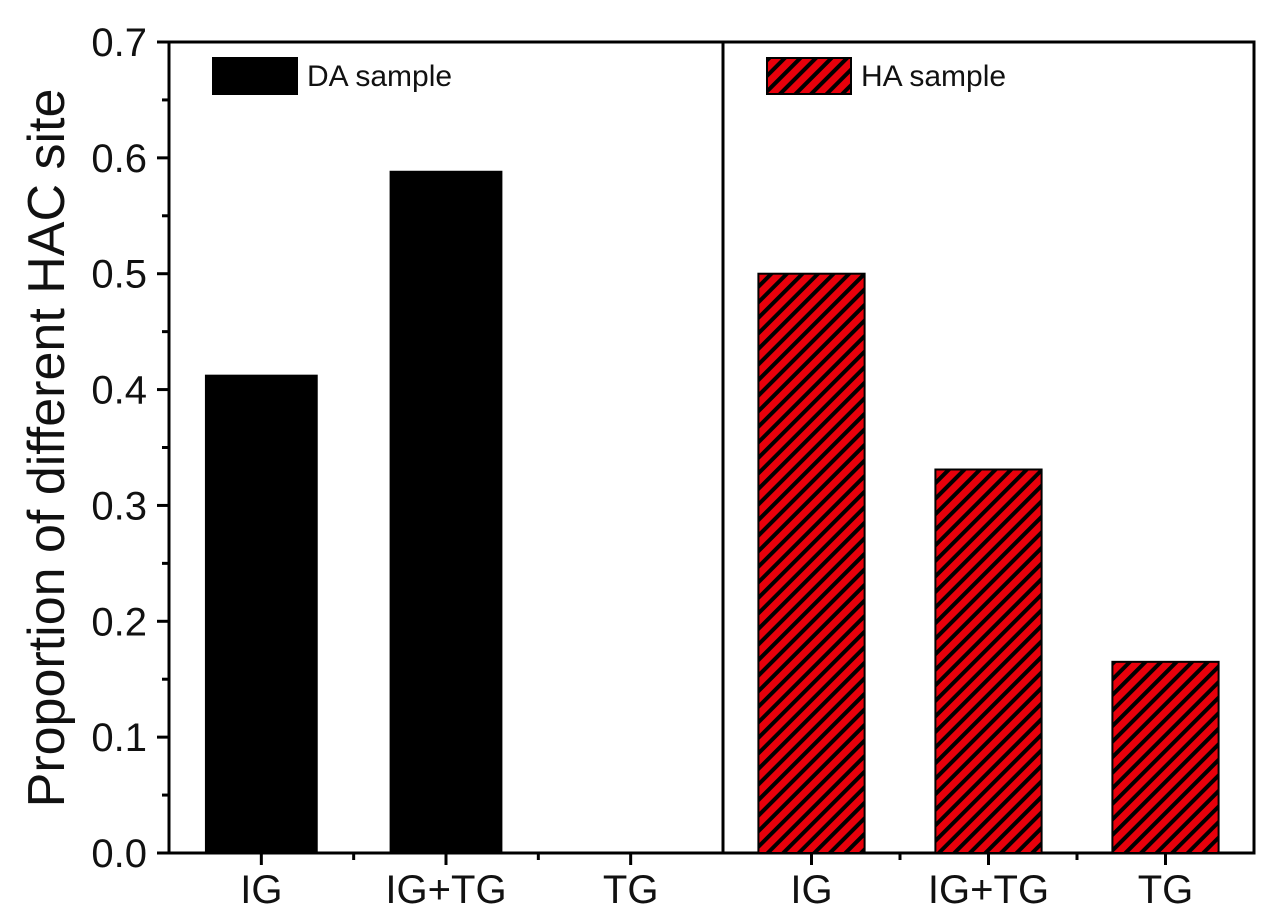 The height and width of the screenshot is (920, 1269). I want to click on legend-label: DA sample, so click(379, 76).